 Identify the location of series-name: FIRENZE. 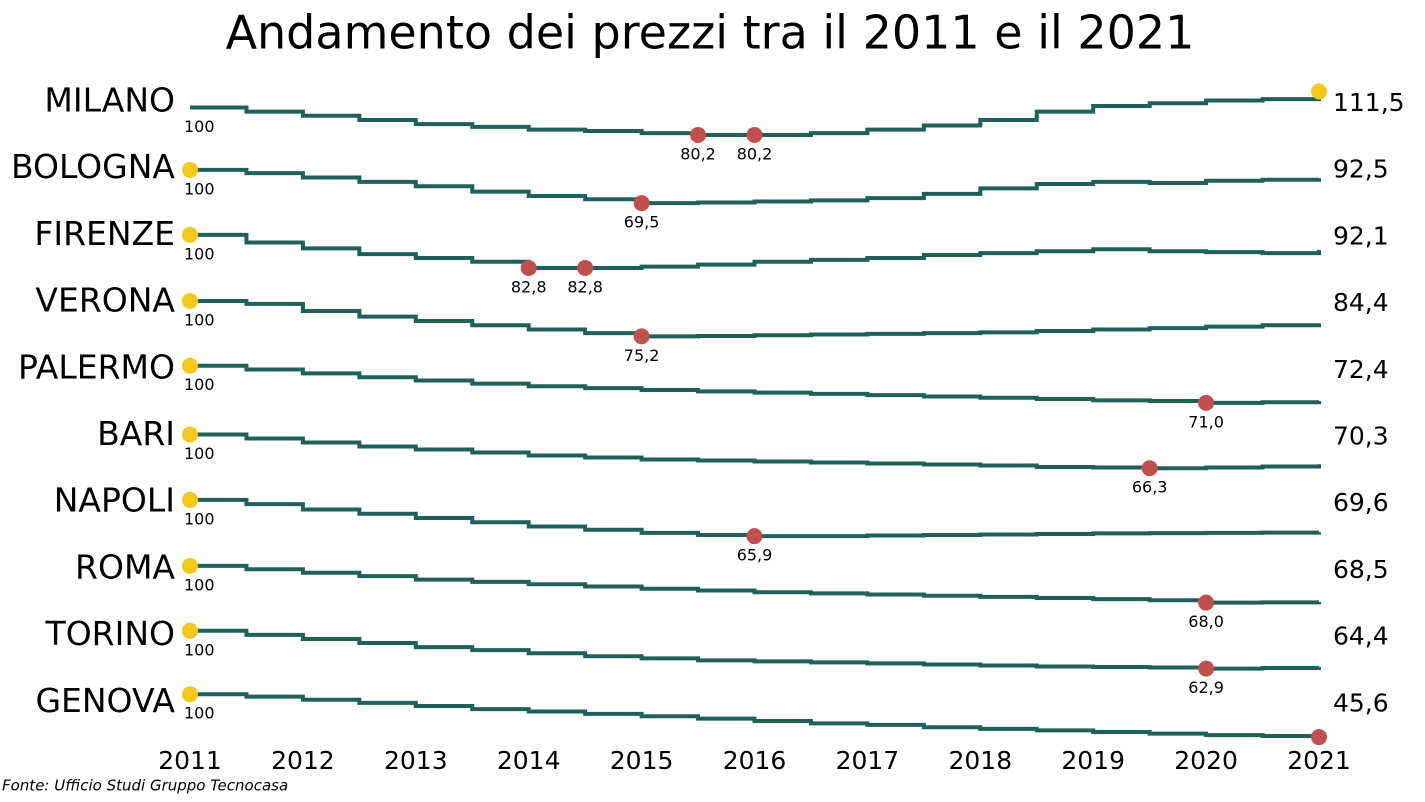
(104, 233).